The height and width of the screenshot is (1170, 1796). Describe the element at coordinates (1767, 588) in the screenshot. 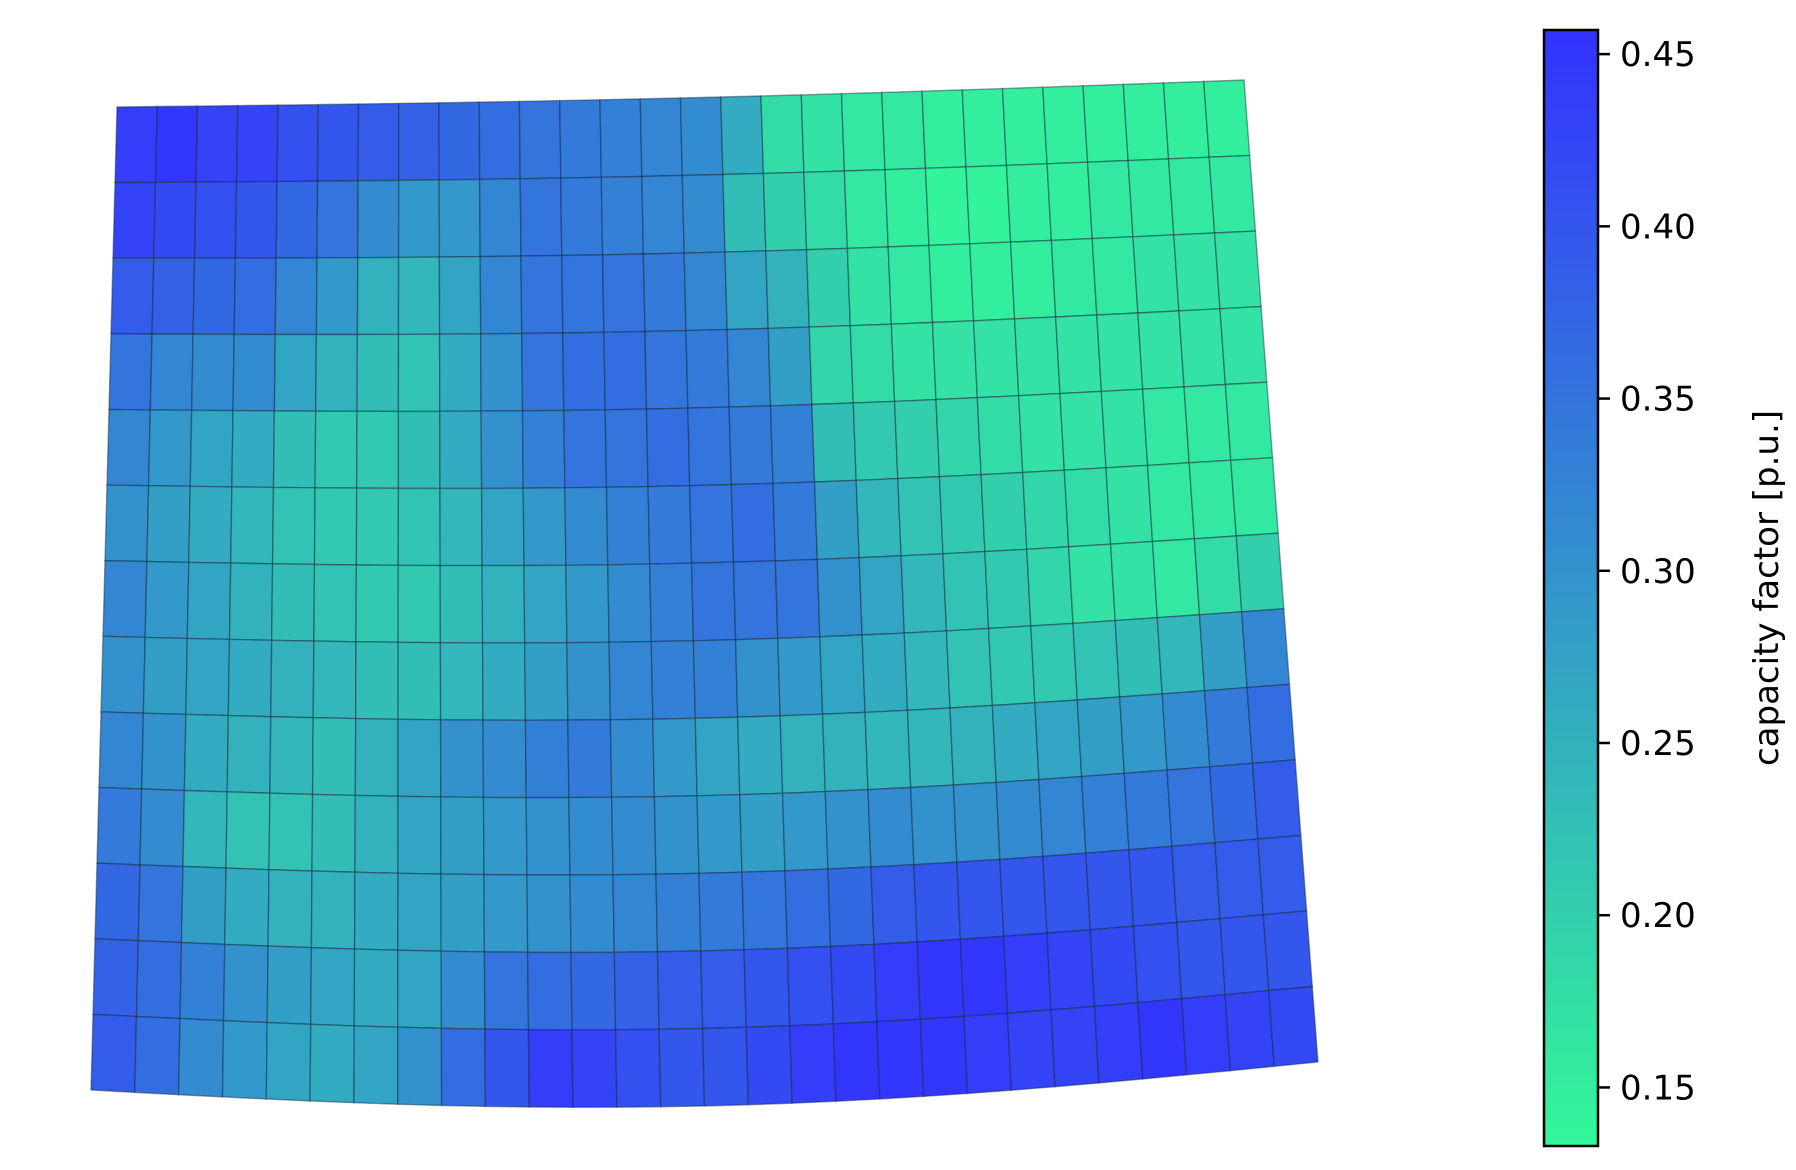

I see `colorbar-label: capacity factor [p.u.]` at that location.